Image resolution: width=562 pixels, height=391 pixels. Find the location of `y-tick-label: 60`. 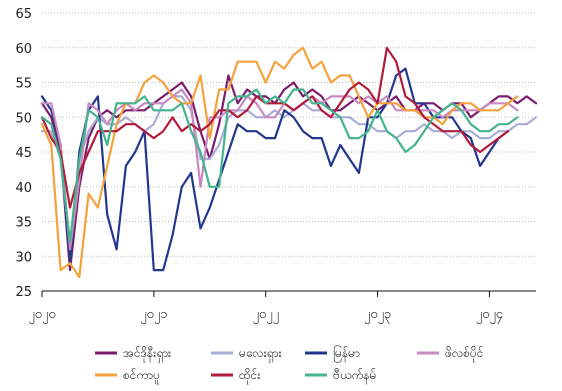

y-tick-label: 60 is located at coordinates (23, 49).